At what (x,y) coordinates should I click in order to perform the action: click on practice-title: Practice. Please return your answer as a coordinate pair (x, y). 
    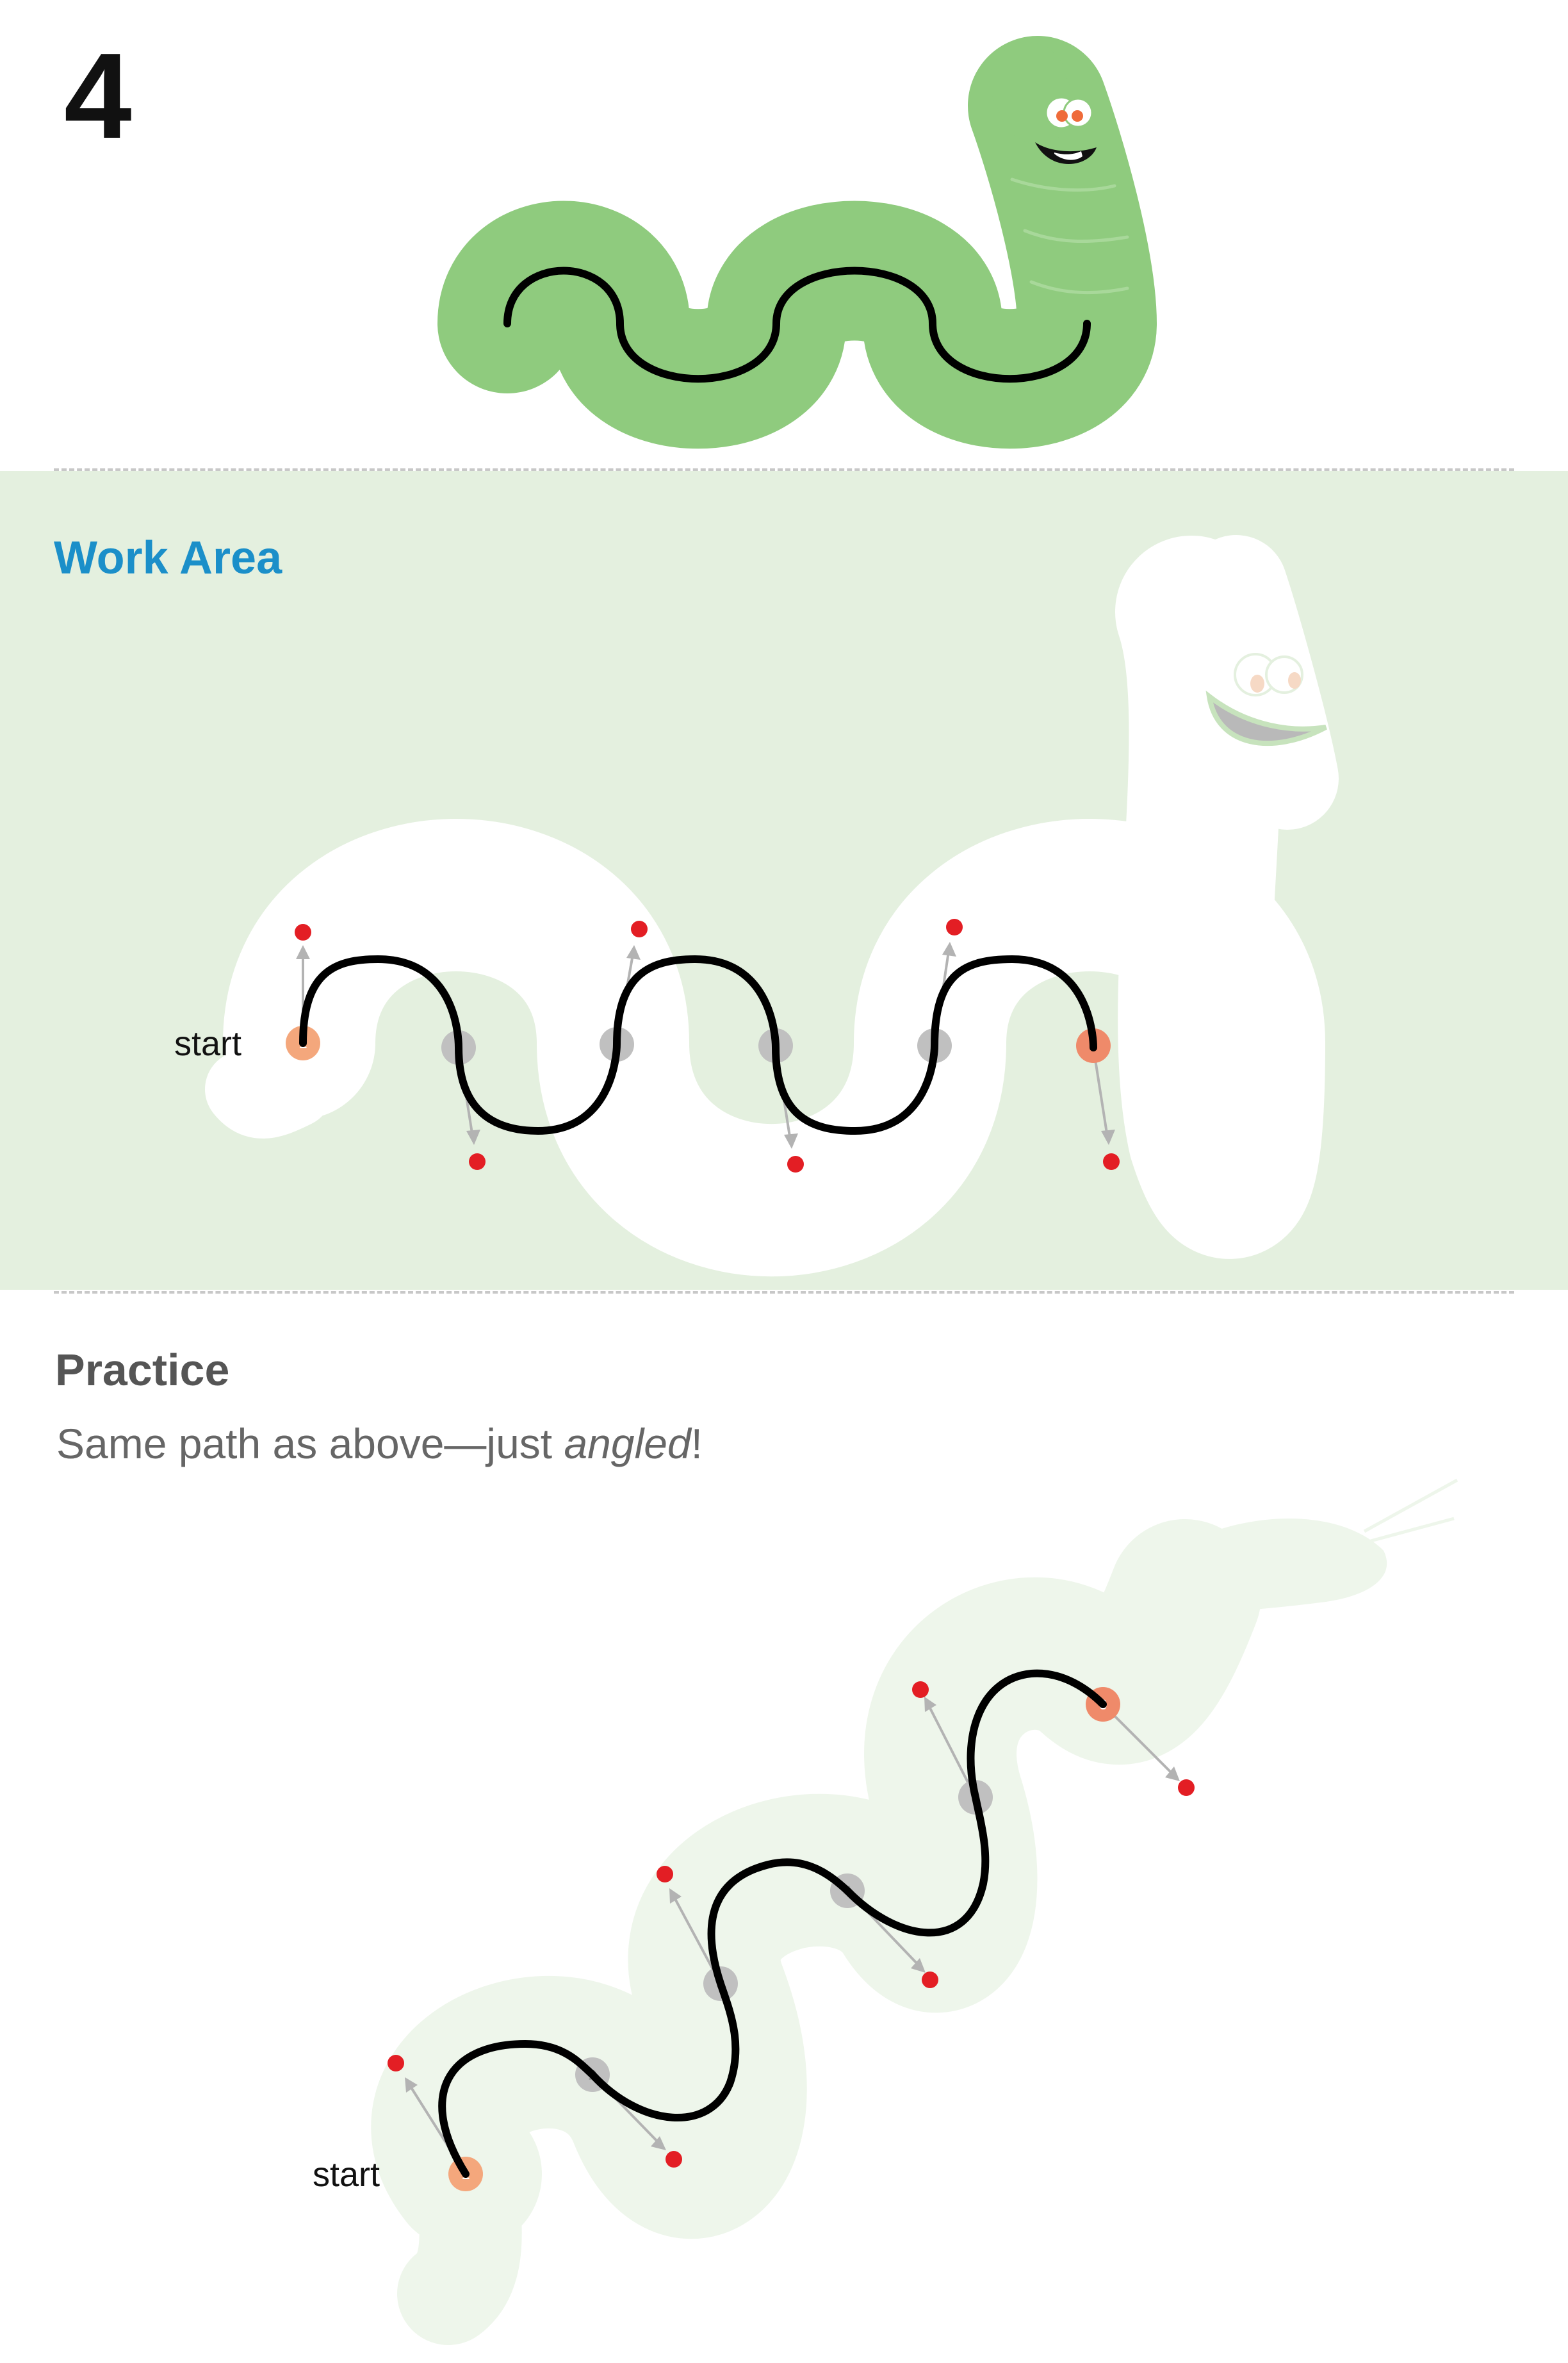
    Looking at the image, I should click on (142, 1370).